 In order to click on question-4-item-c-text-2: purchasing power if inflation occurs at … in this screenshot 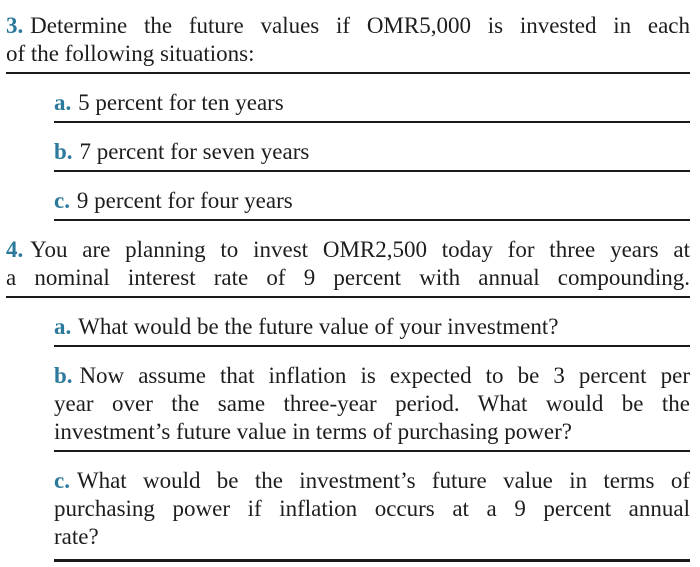, I will do `click(372, 508)`.